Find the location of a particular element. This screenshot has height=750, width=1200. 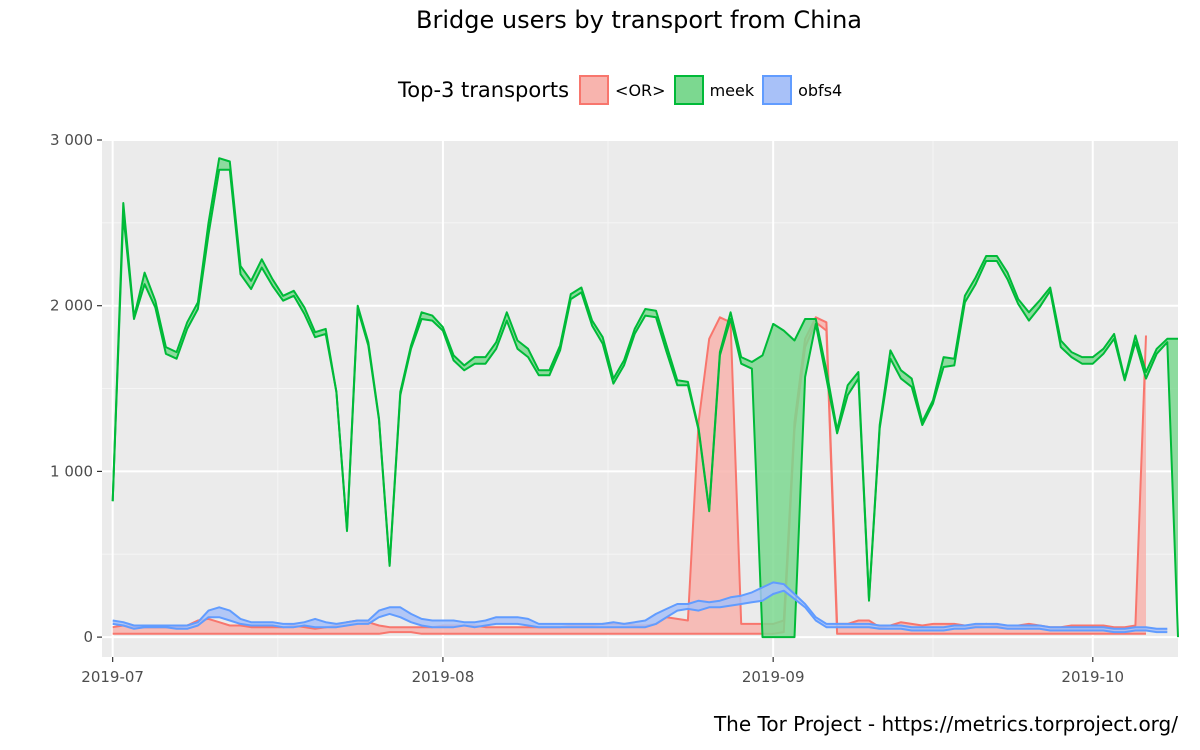

x-tick-label: 2019-09 is located at coordinates (773, 677).